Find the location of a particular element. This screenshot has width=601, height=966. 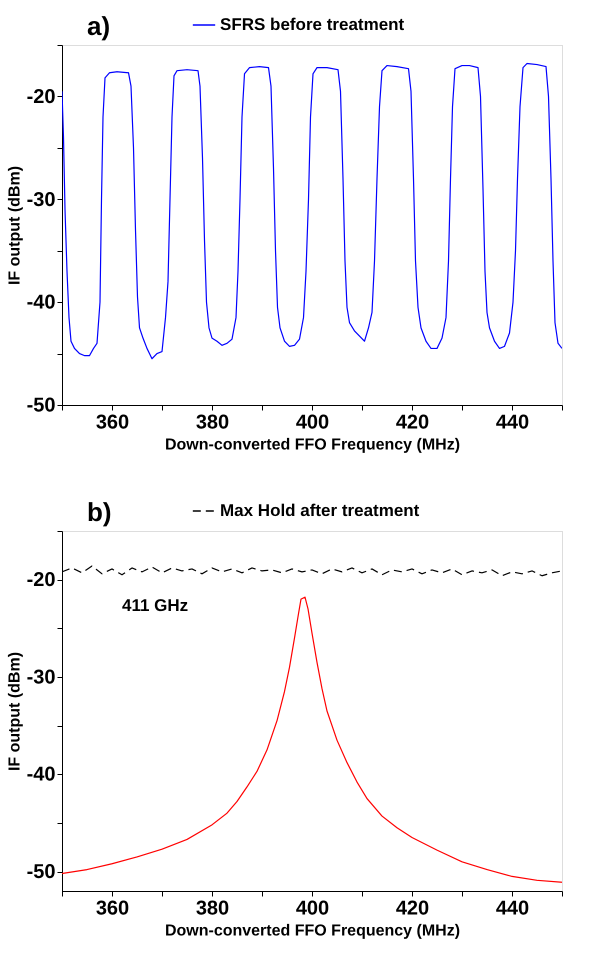

annotation: 411 GHz is located at coordinates (155, 605).